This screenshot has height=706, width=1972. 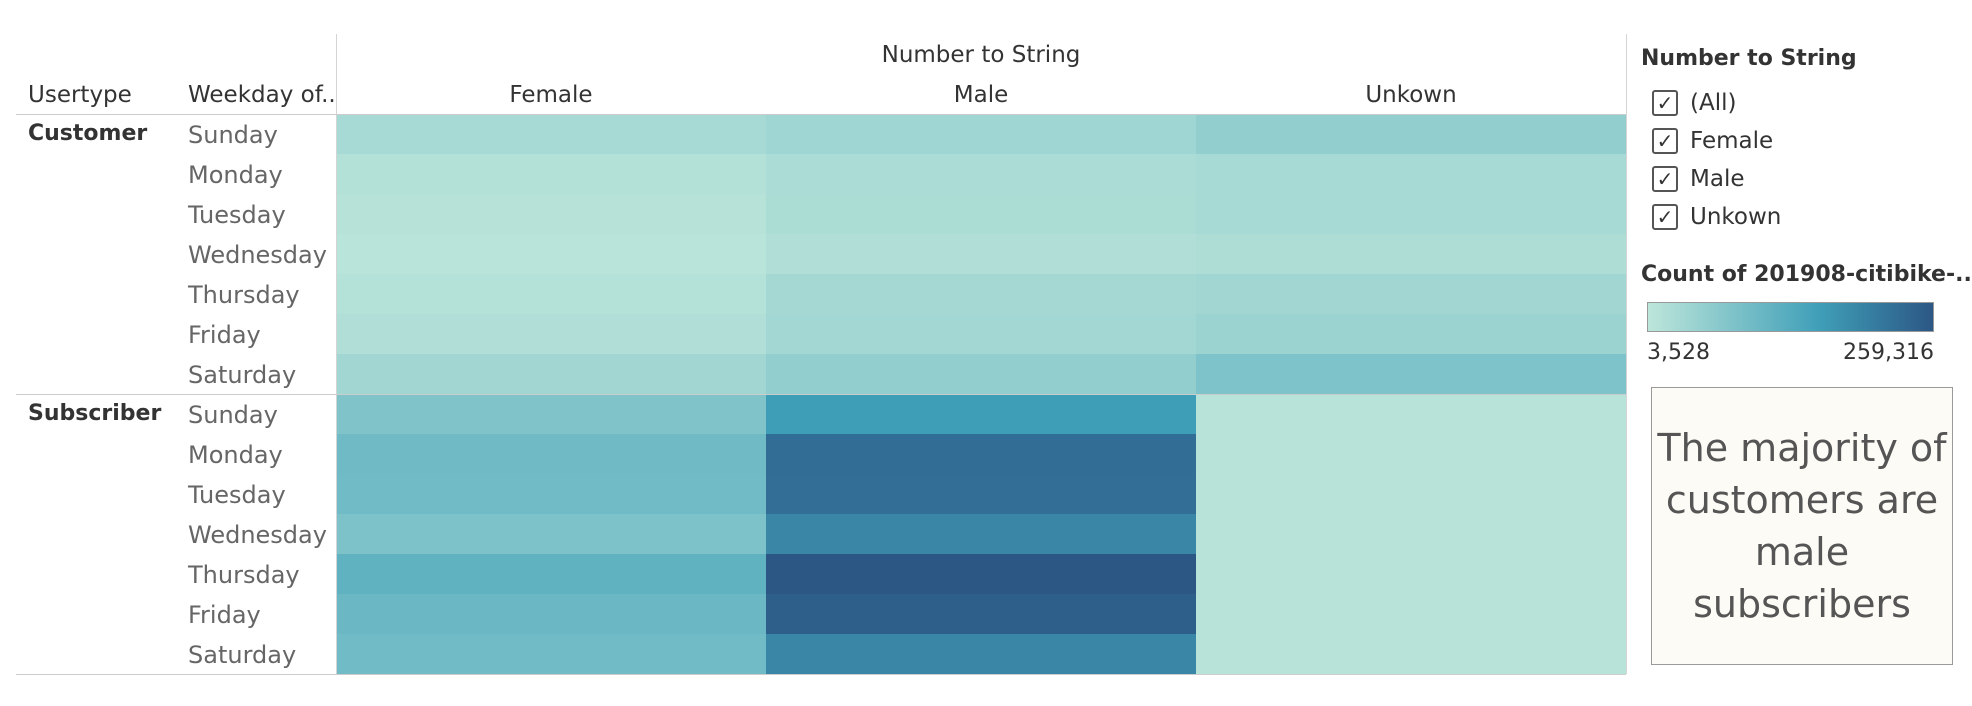 I want to click on filter-item-female: ✓ Female, so click(x=1712, y=141).